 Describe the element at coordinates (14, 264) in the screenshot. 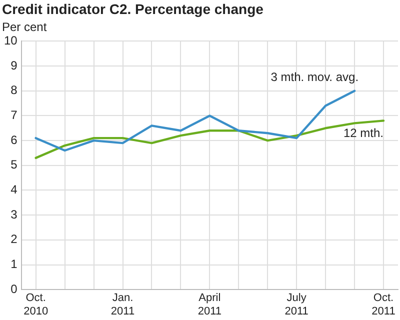

I see `y-tick-label: 1` at that location.